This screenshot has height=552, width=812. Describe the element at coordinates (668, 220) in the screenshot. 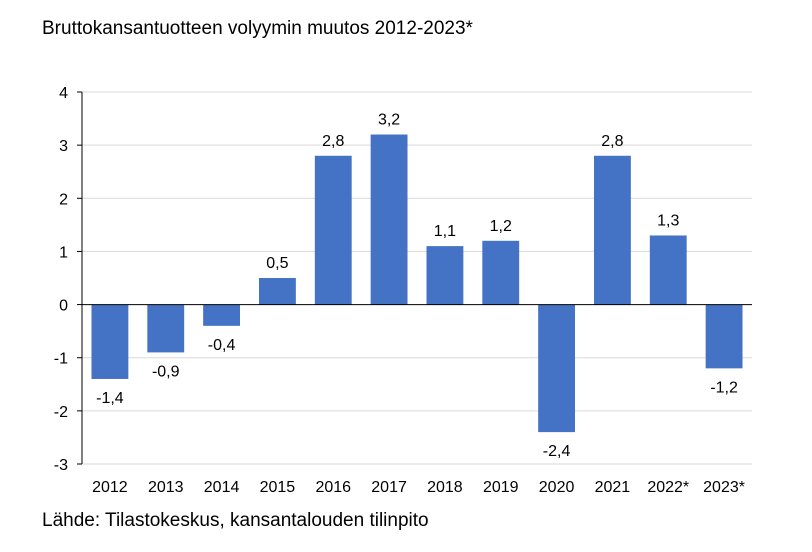

I see `data-label: 1,3` at that location.